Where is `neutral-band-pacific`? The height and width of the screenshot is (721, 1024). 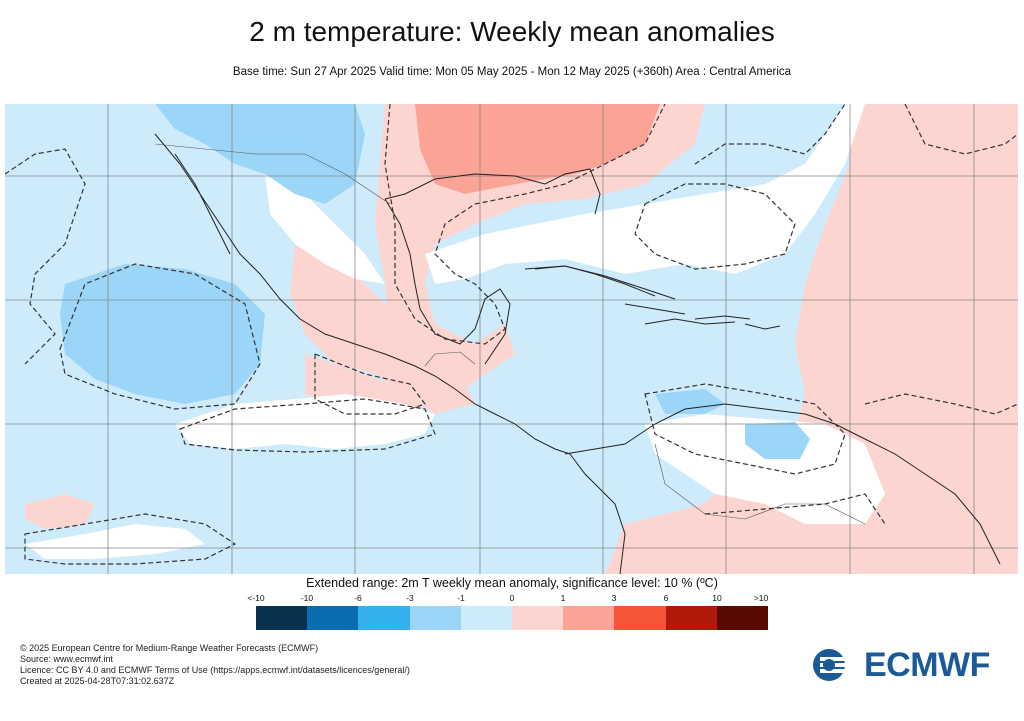 neutral-band-pacific is located at coordinates (305, 421).